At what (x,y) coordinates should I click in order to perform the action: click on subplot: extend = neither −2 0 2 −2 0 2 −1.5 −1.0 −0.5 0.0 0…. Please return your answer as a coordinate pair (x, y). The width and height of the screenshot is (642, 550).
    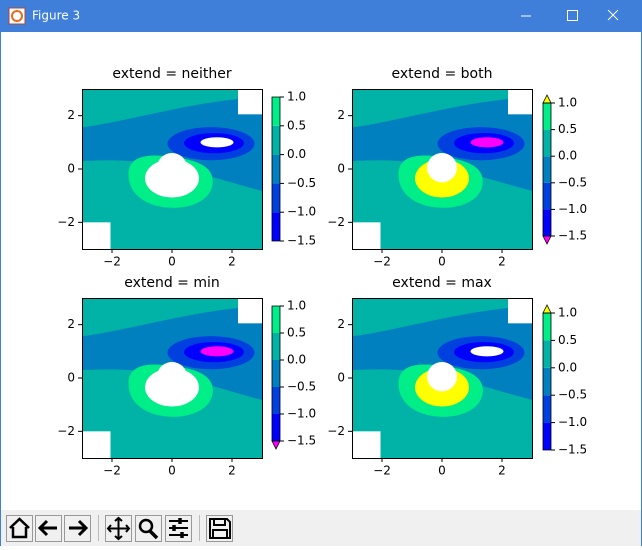
    Looking at the image, I should click on (186, 167).